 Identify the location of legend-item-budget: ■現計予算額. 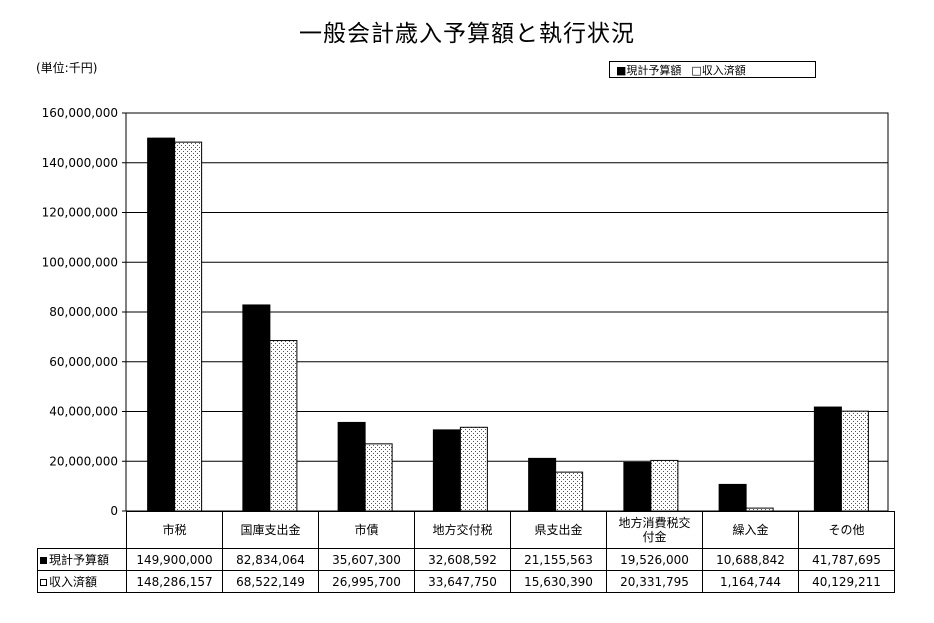
(648, 70).